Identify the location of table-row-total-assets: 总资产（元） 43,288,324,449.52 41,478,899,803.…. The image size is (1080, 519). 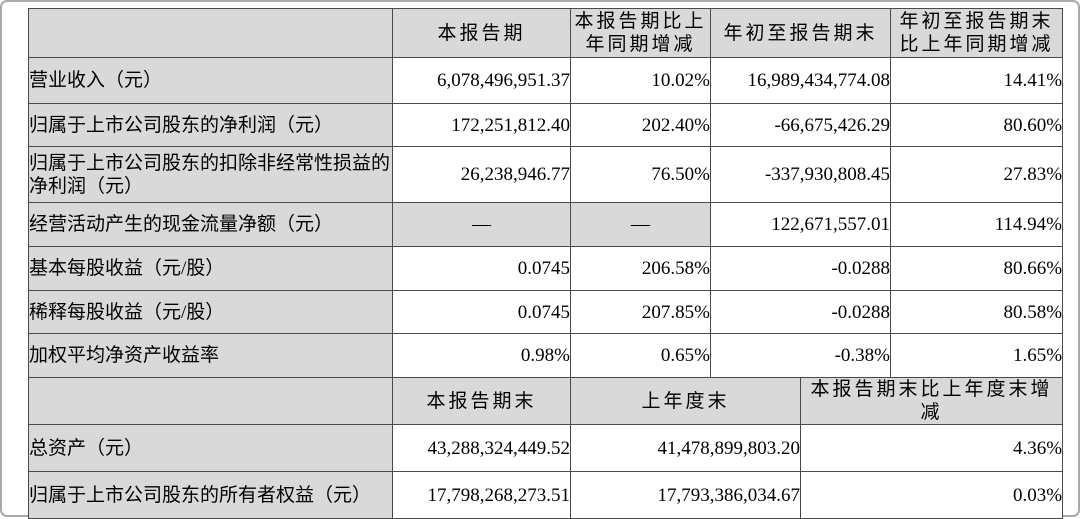
(546, 448).